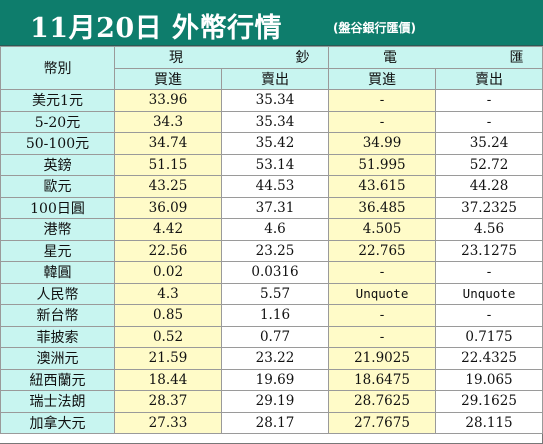 The image size is (543, 444). Describe the element at coordinates (275, 250) in the screenshot. I see `cash-sell-rate: 23.25` at that location.